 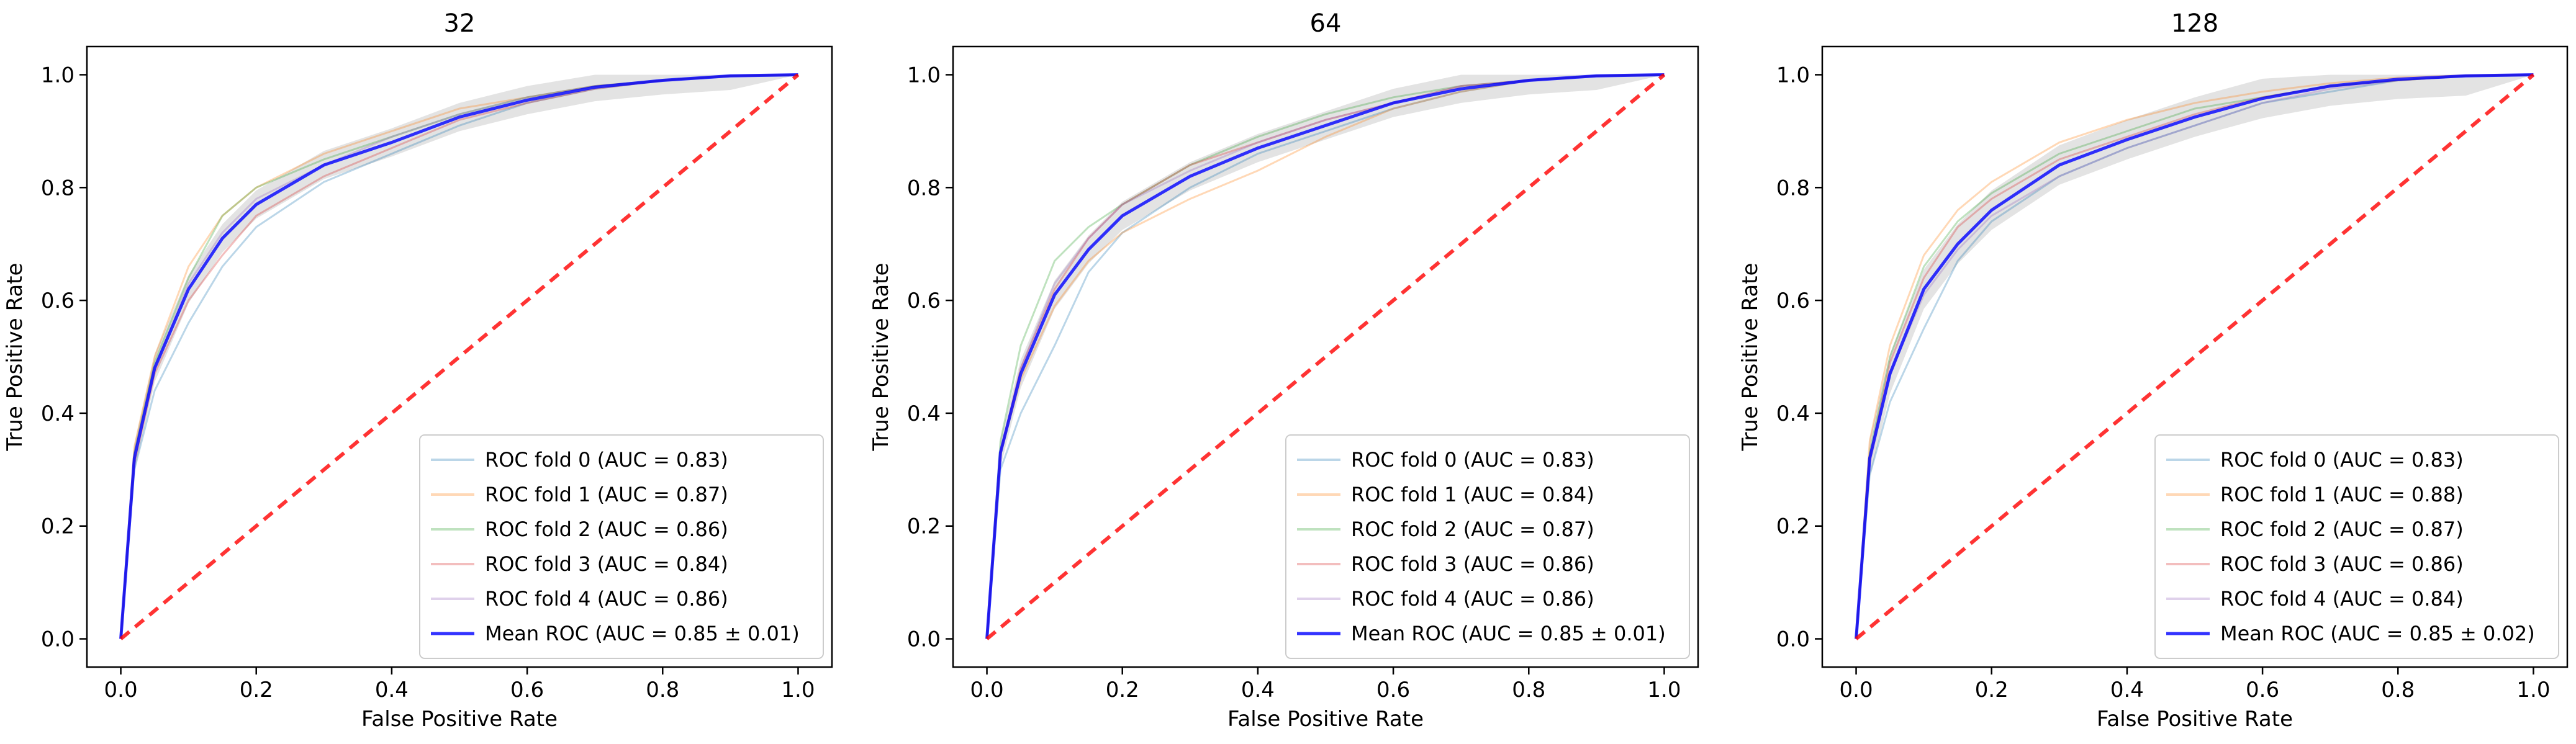 What do you see at coordinates (2377, 633) in the screenshot?
I see `legend-label: Mean ROC (AUC = 0.85 ± 0.02)` at bounding box center [2377, 633].